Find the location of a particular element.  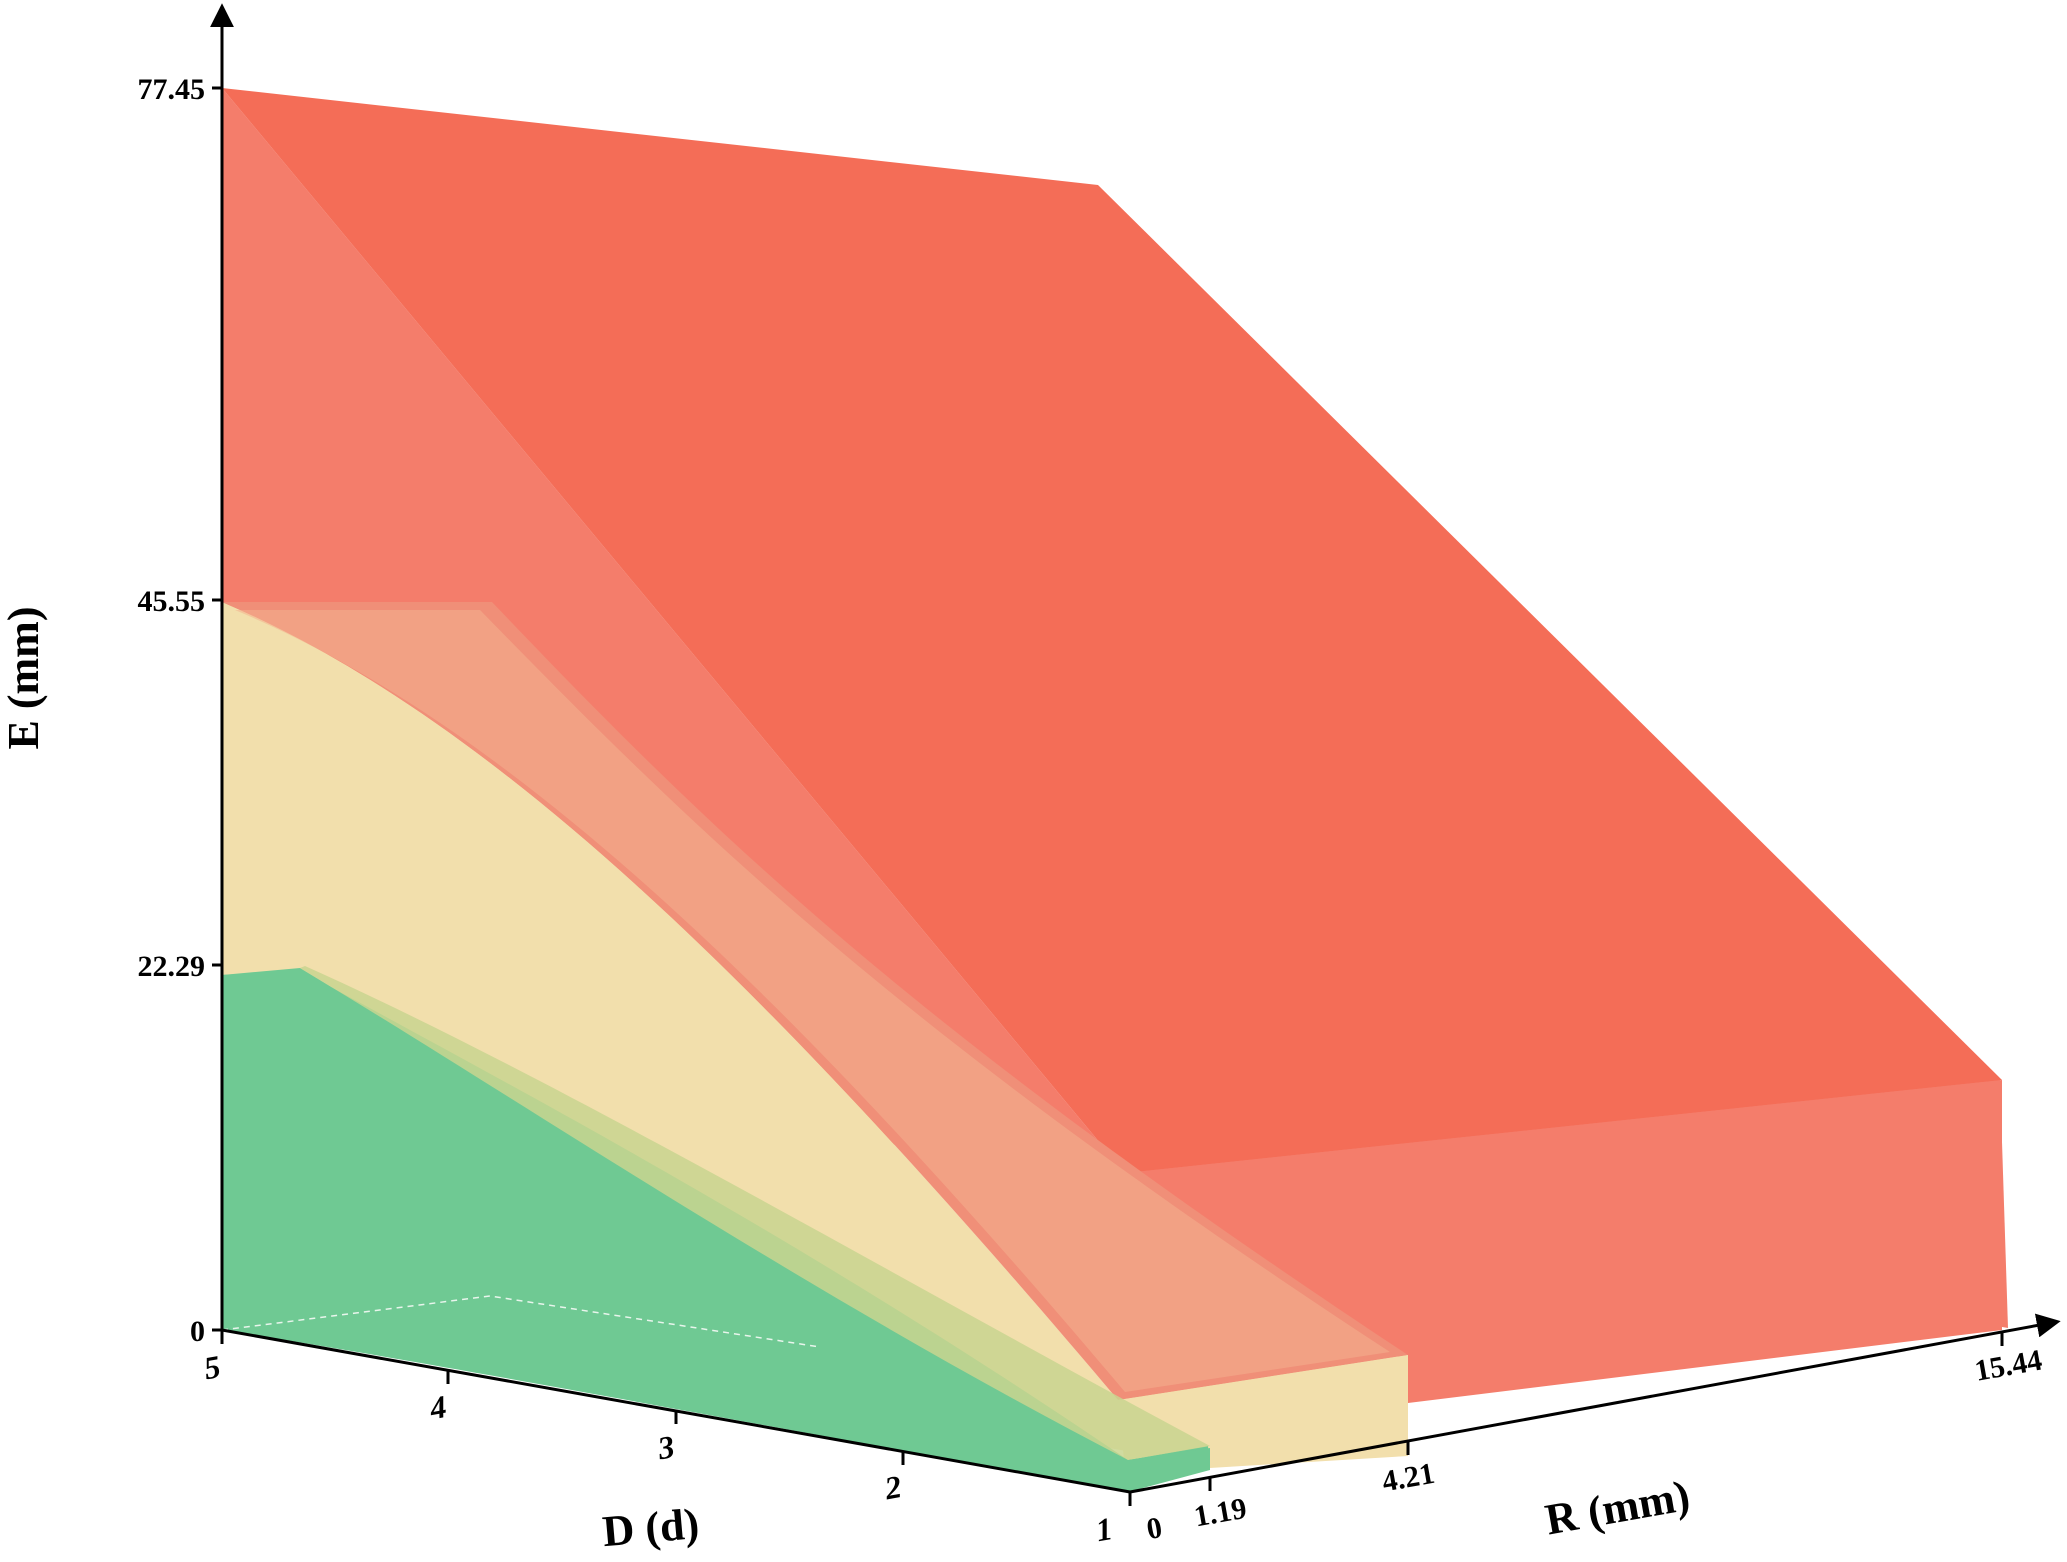

e-tick-label: 0 is located at coordinates (197, 1331).